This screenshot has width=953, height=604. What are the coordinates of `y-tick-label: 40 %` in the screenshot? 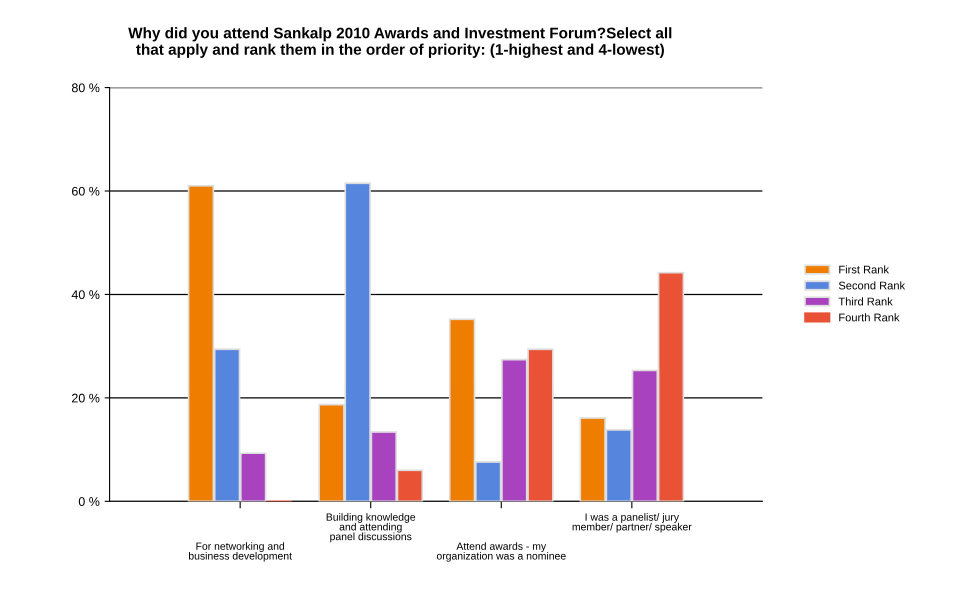 It's located at (86, 295).